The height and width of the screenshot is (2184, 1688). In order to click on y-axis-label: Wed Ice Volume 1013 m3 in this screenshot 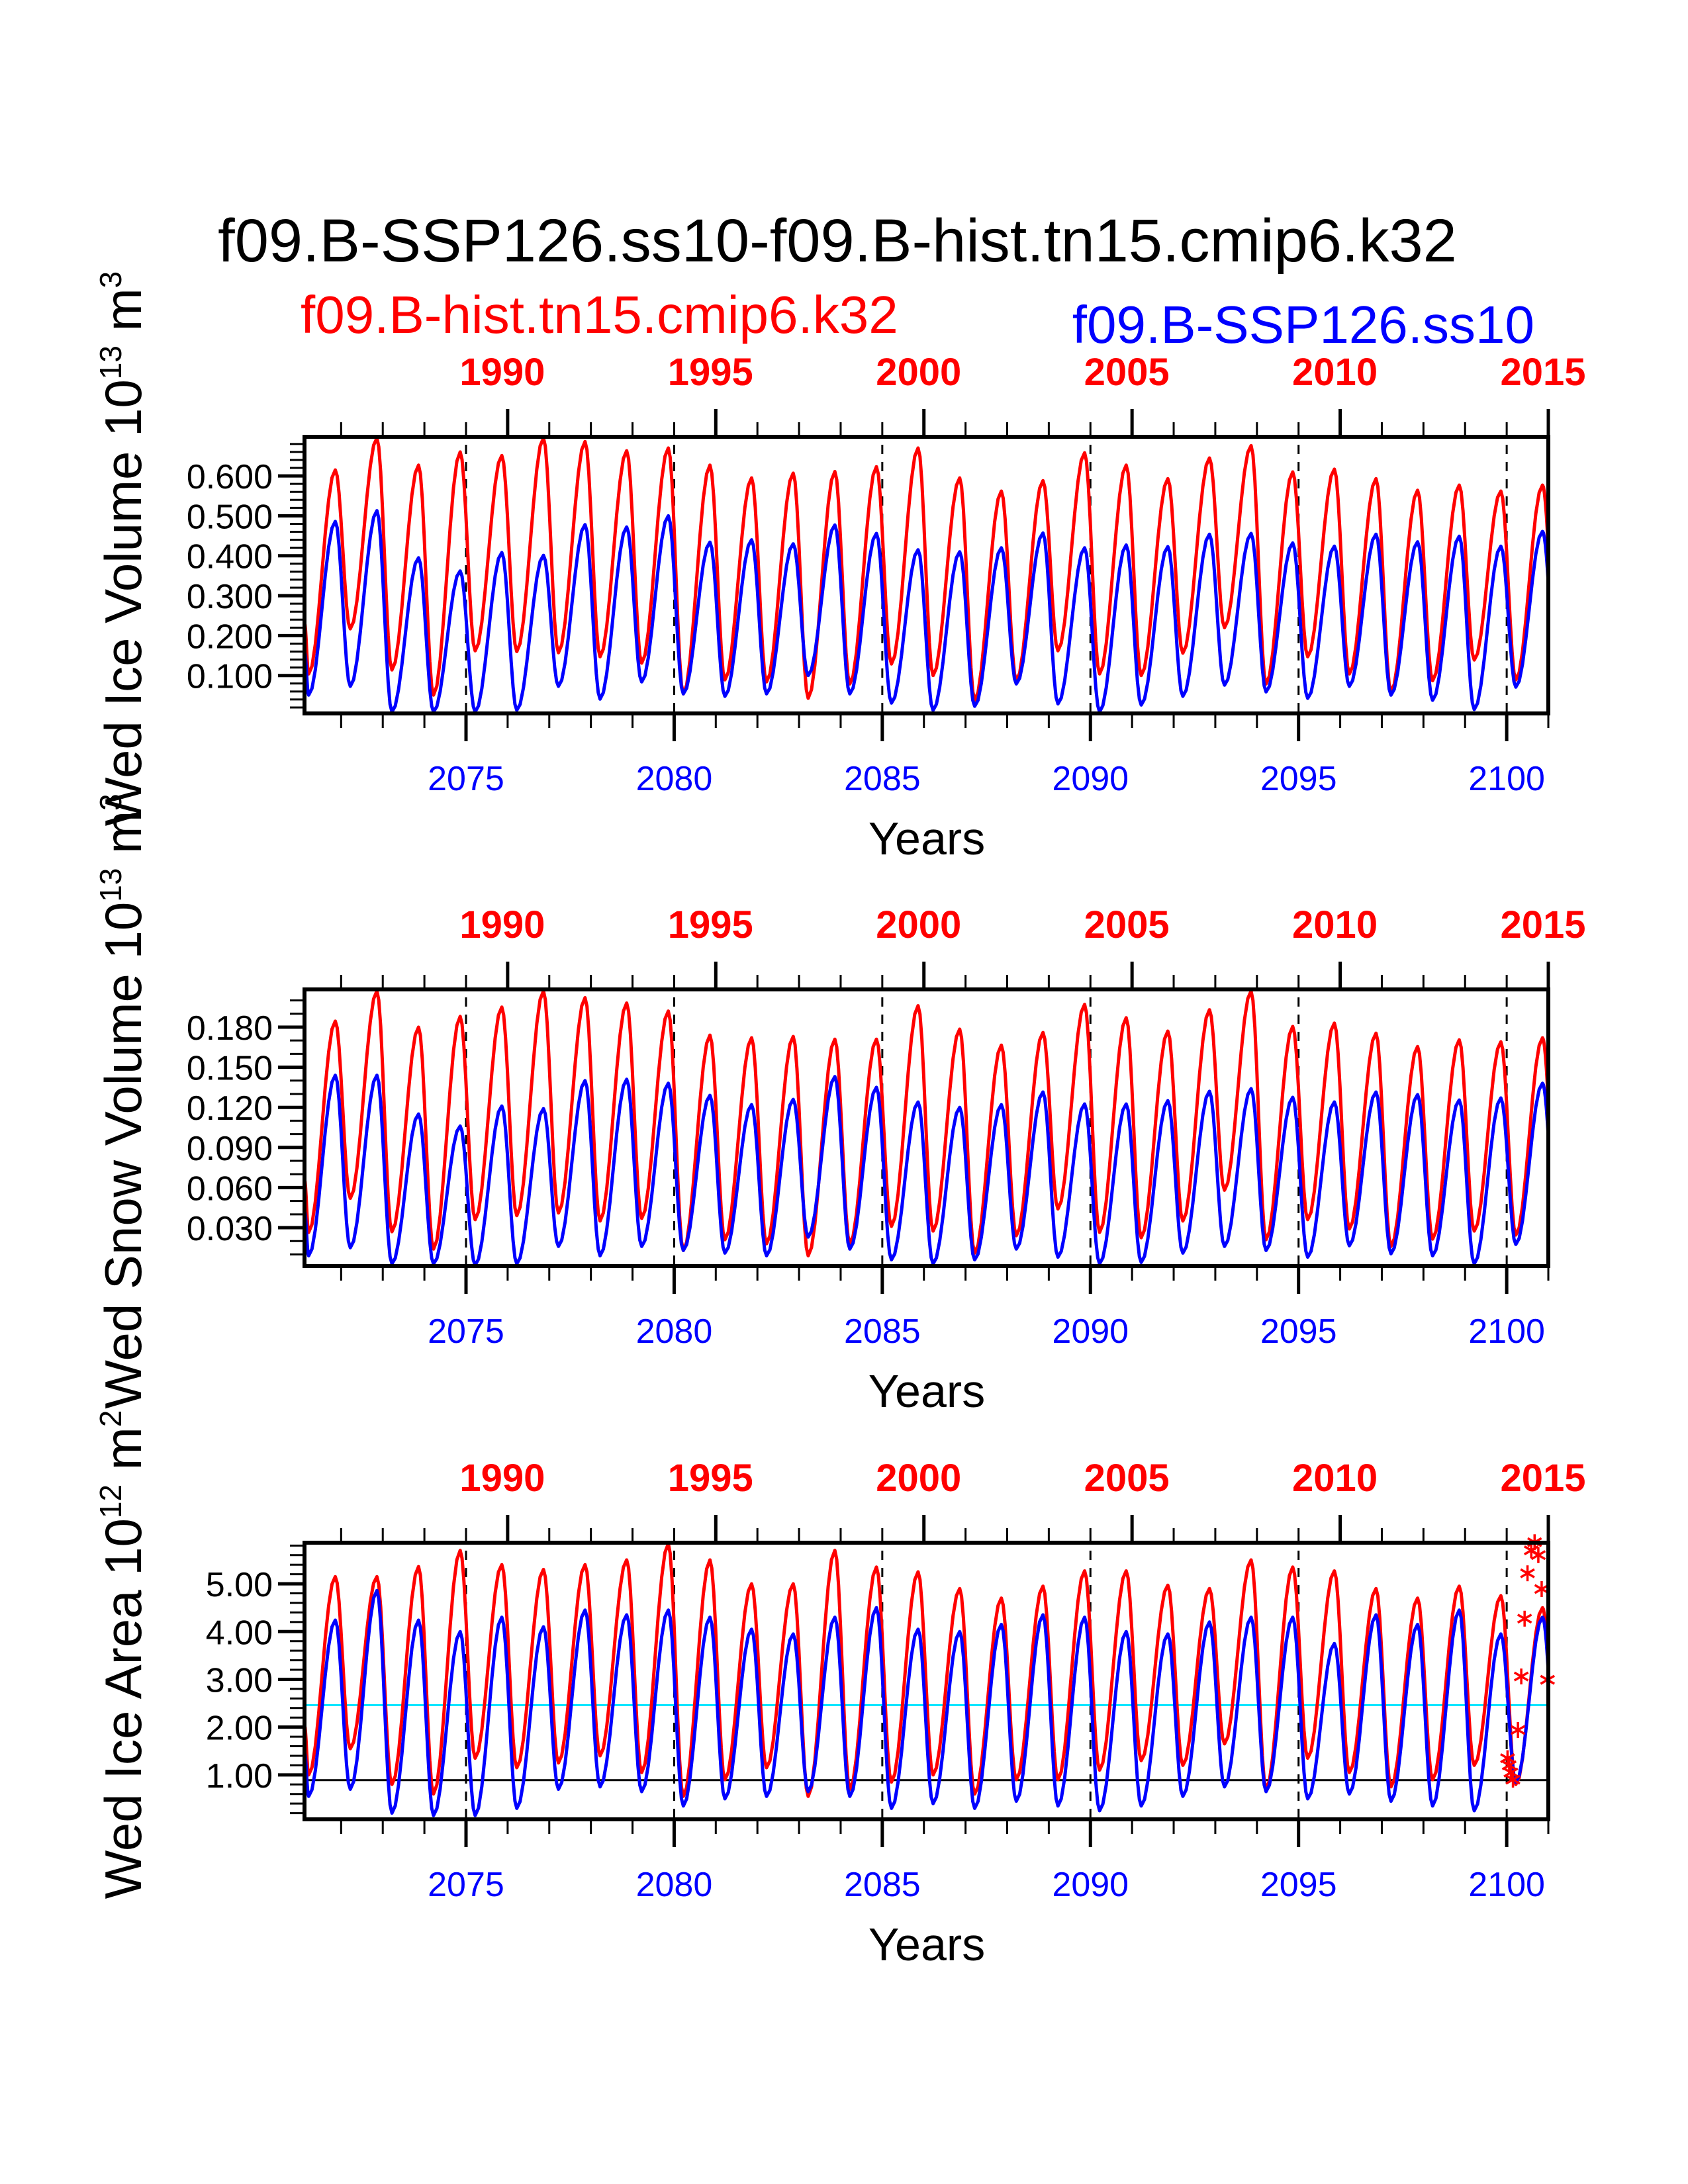, I will do `click(122, 548)`.